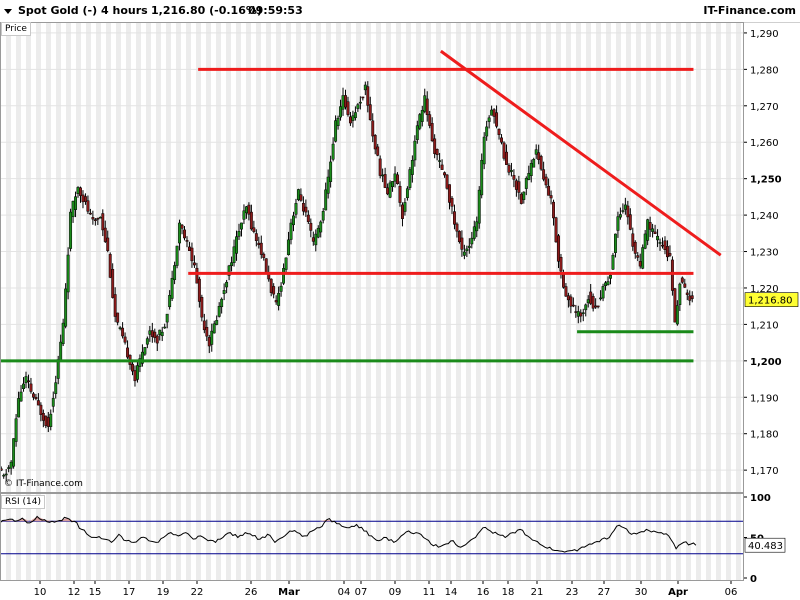 This screenshot has height=600, width=800. Describe the element at coordinates (23, 502) in the screenshot. I see `rsi-panel-label: RSI (14)` at that location.